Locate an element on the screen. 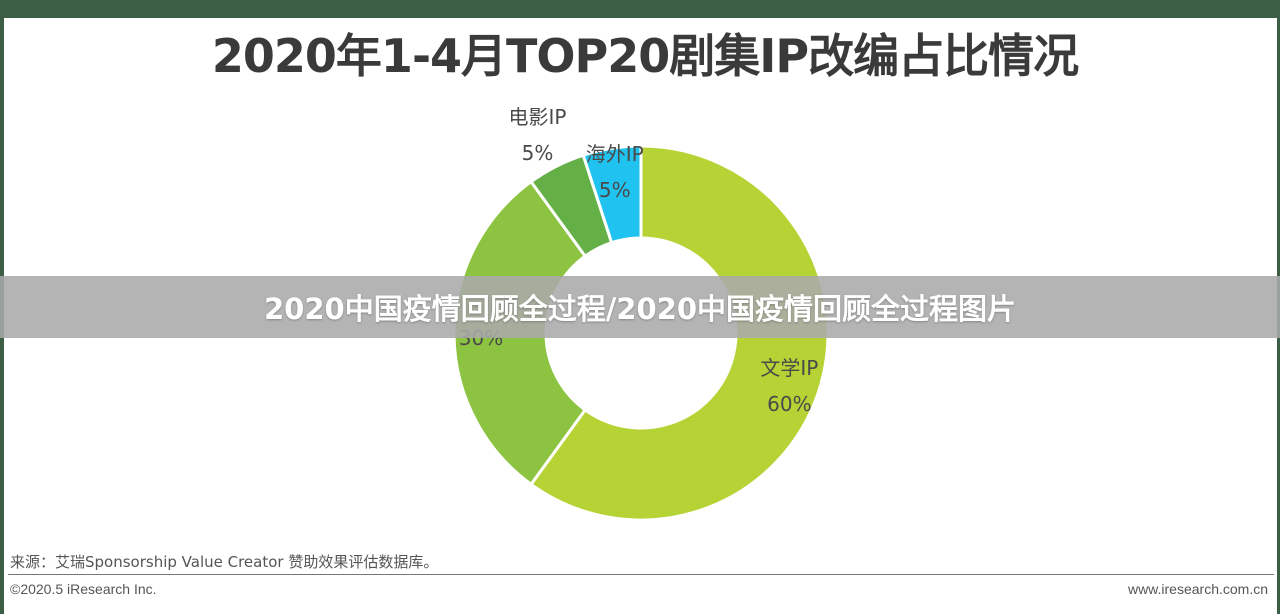 The image size is (1280, 614). slice-name-label-0: 文学IP is located at coordinates (789, 368).